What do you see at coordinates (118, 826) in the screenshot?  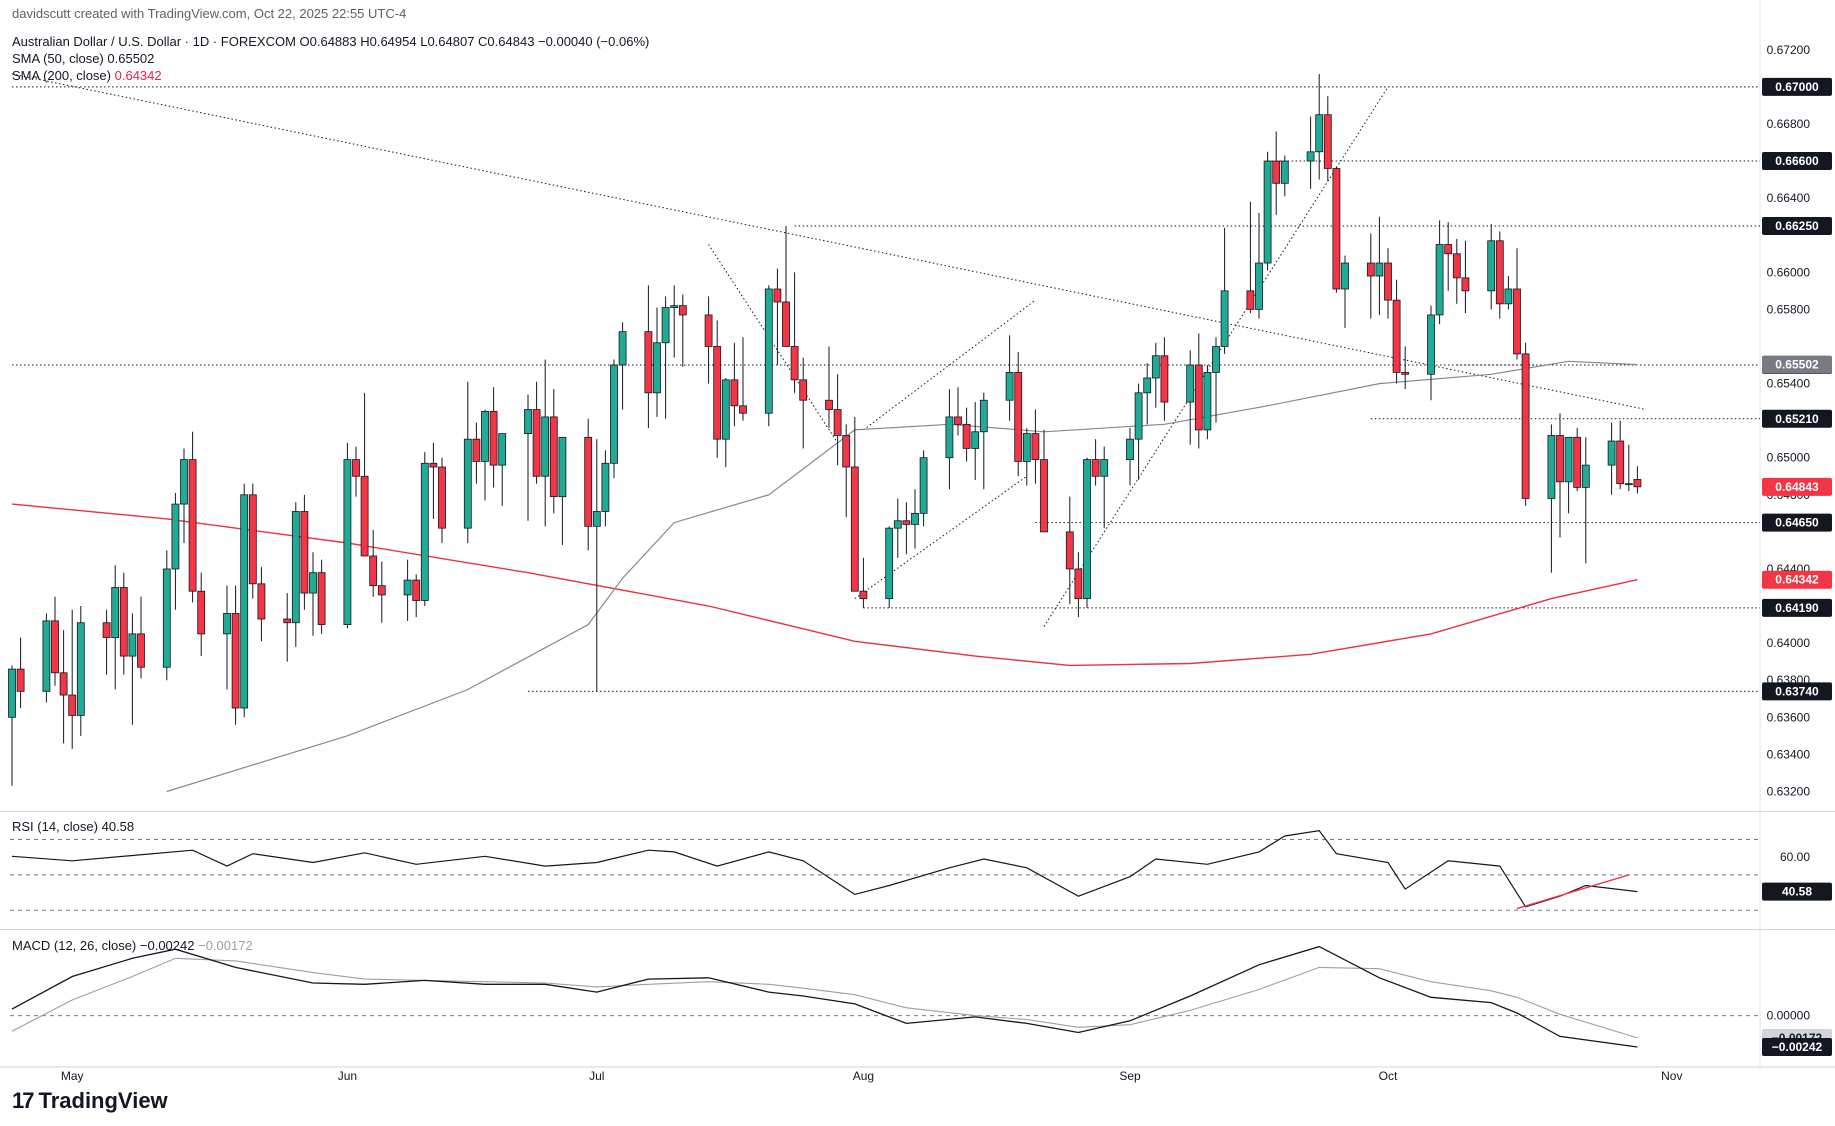 I see `rsi-current-value: 40.58` at bounding box center [118, 826].